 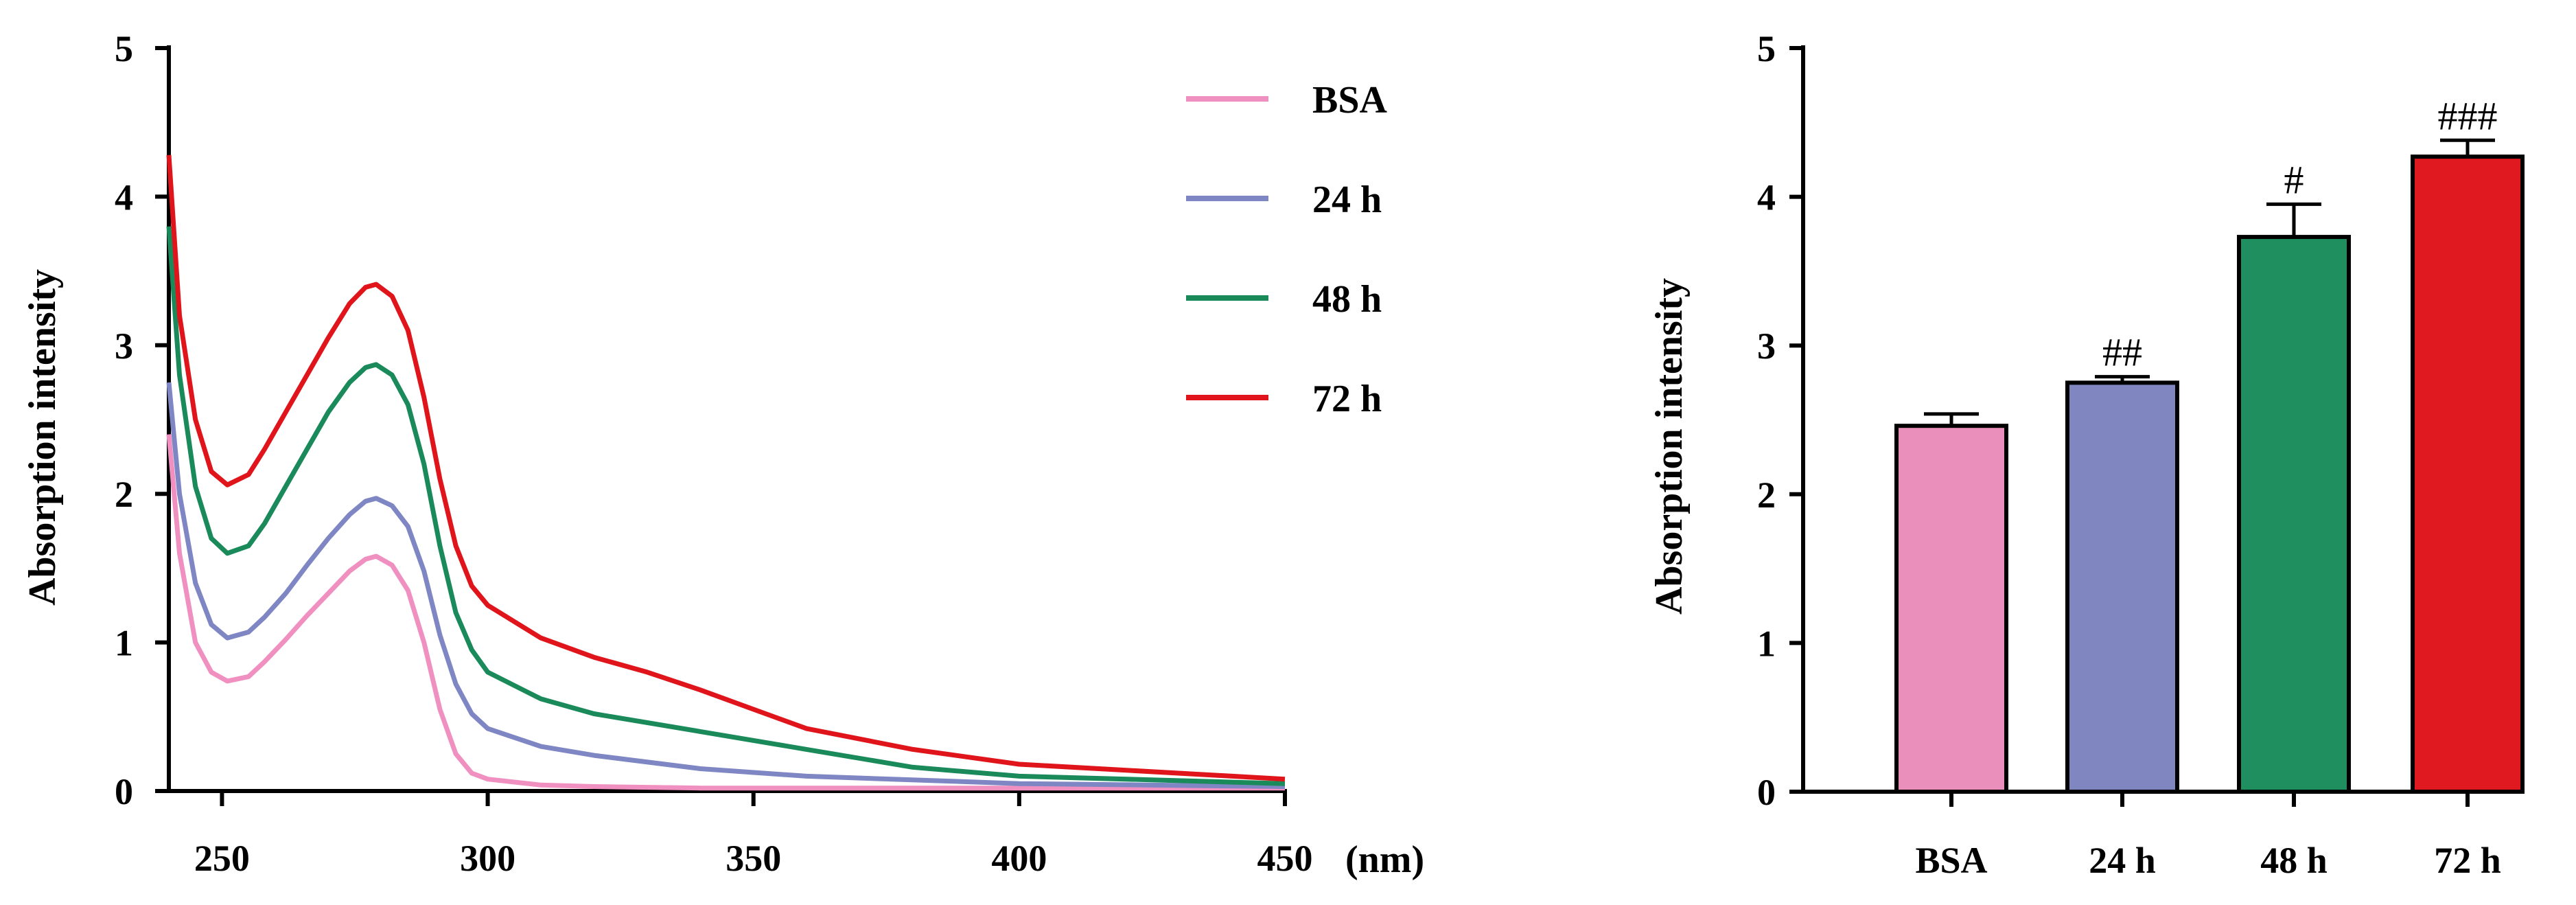 I want to click on significance-label: ###, so click(x=2468, y=115).